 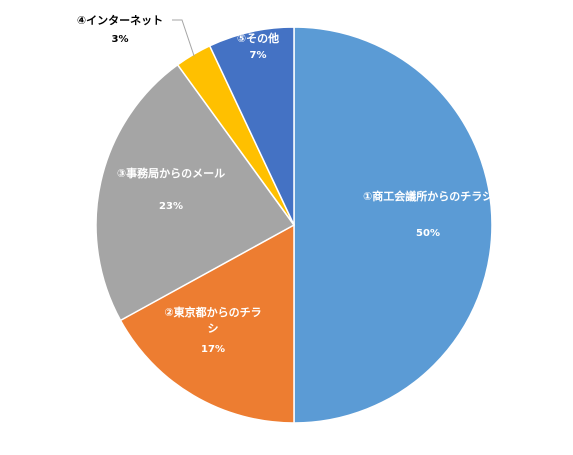 What do you see at coordinates (428, 196) in the screenshot?
I see `slice-label-shoko-kaigisho-chirashi-line1: ①商工会議所からのチラシ` at bounding box center [428, 196].